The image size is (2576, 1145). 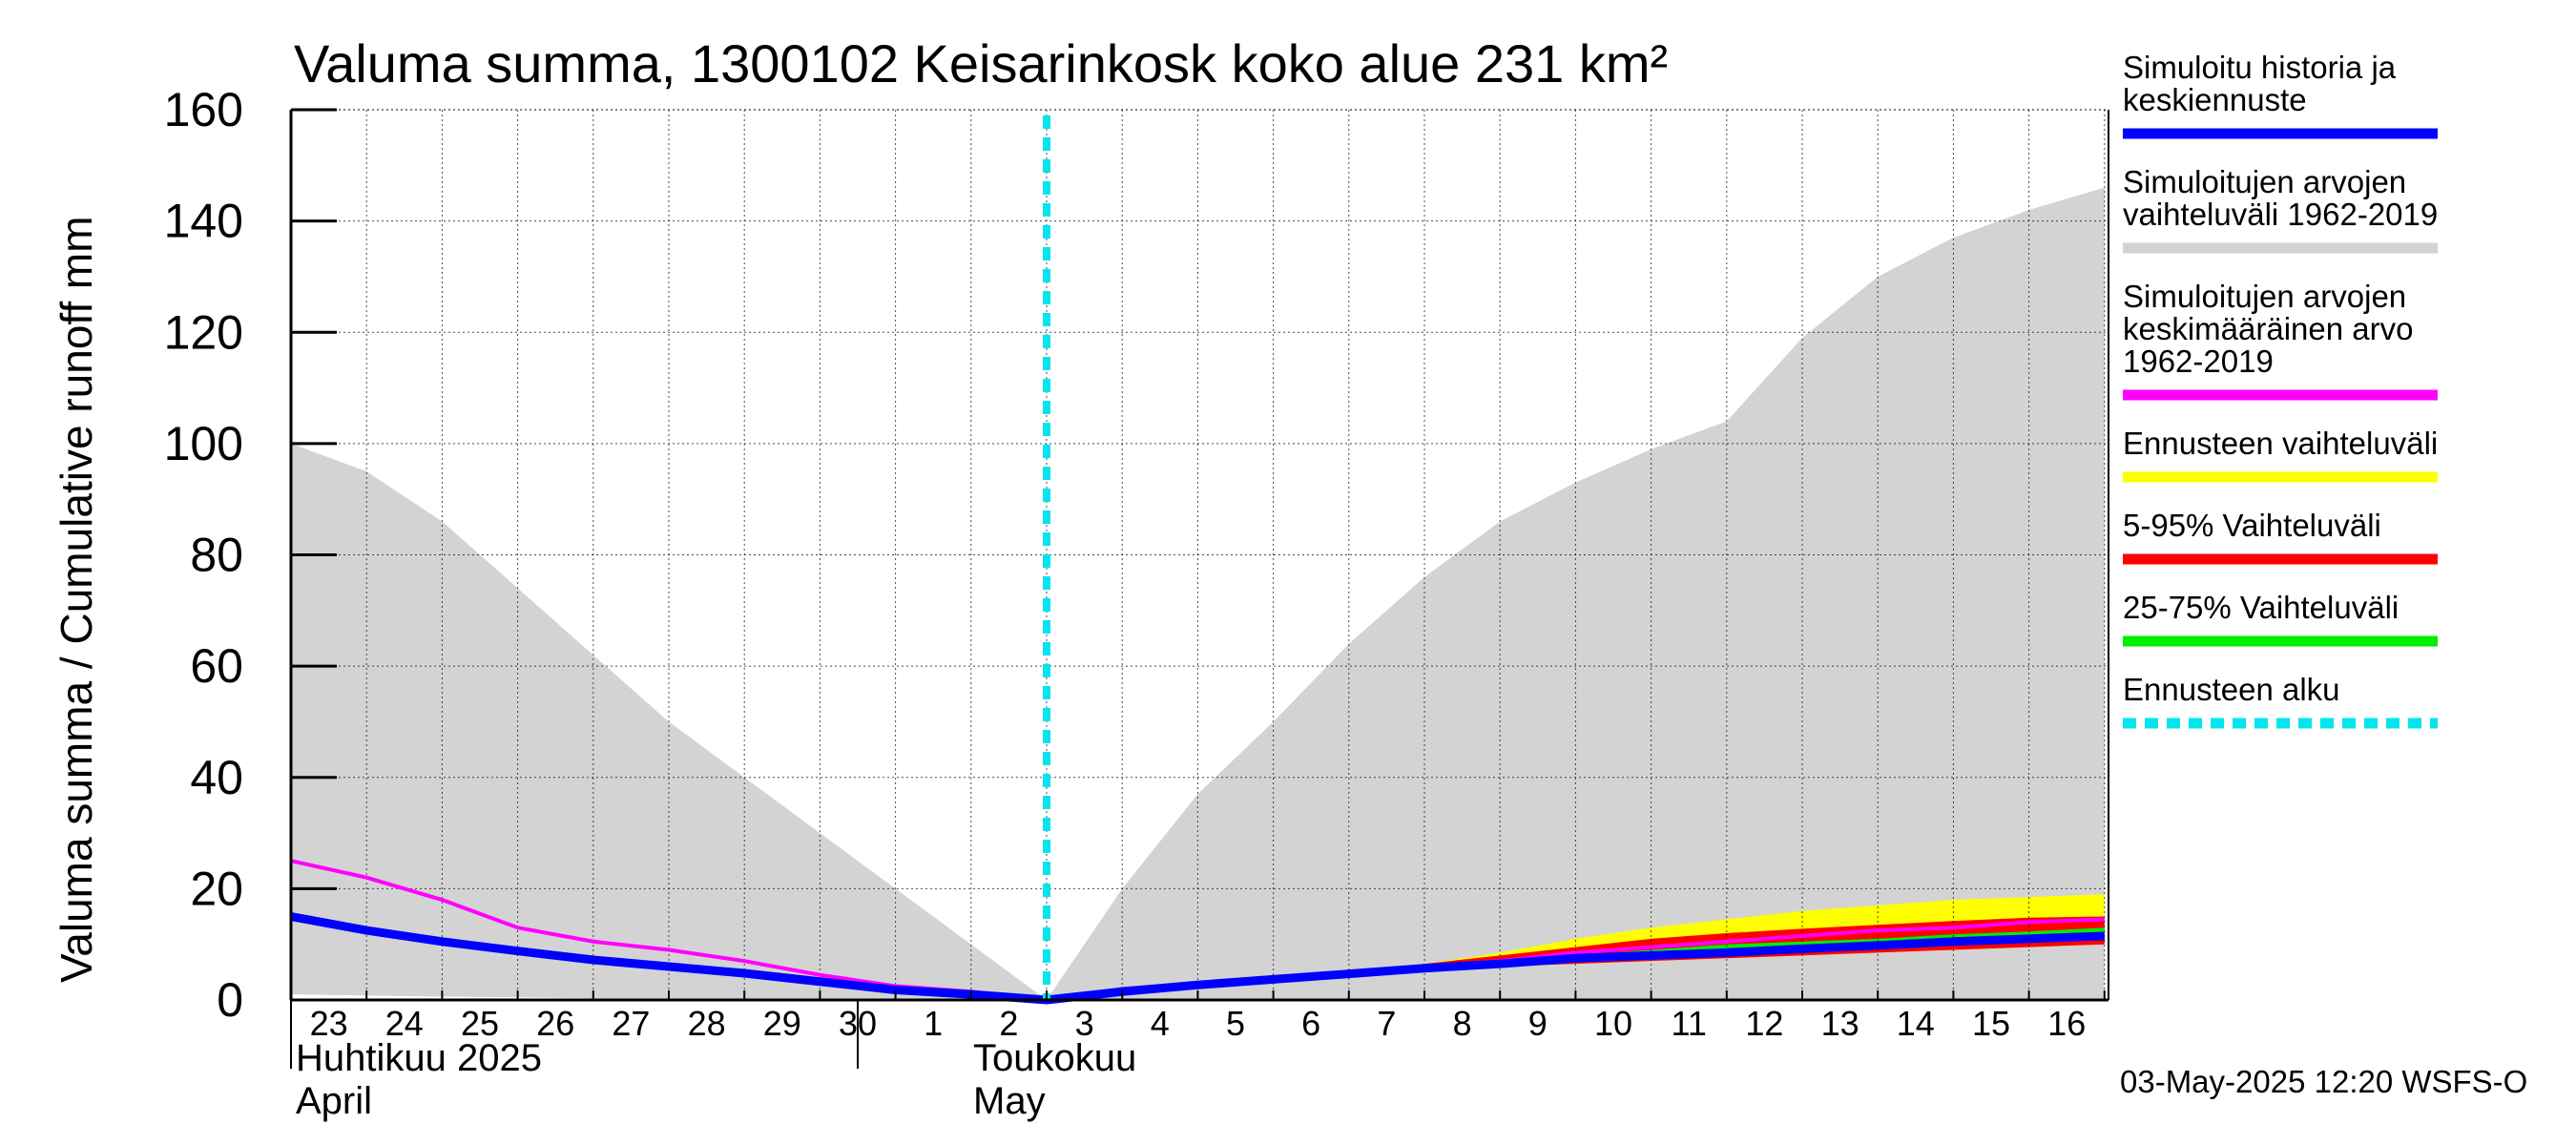 I want to click on series-median-line, so click(x=1197, y=959).